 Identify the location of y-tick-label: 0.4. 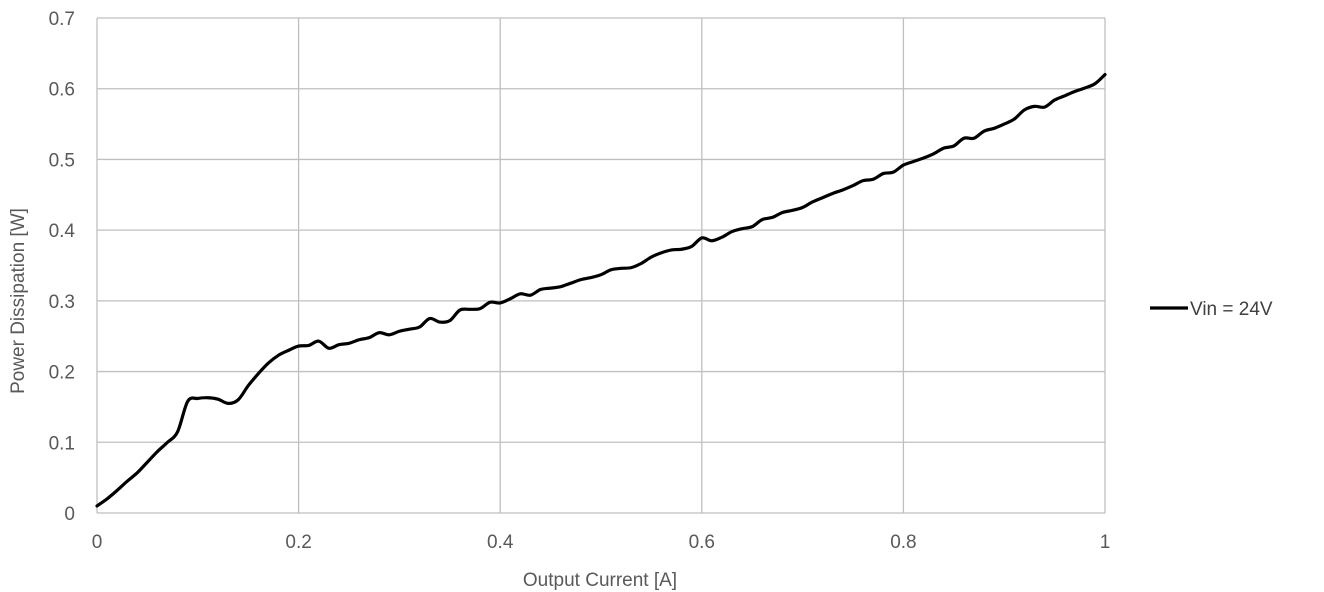
(62, 231).